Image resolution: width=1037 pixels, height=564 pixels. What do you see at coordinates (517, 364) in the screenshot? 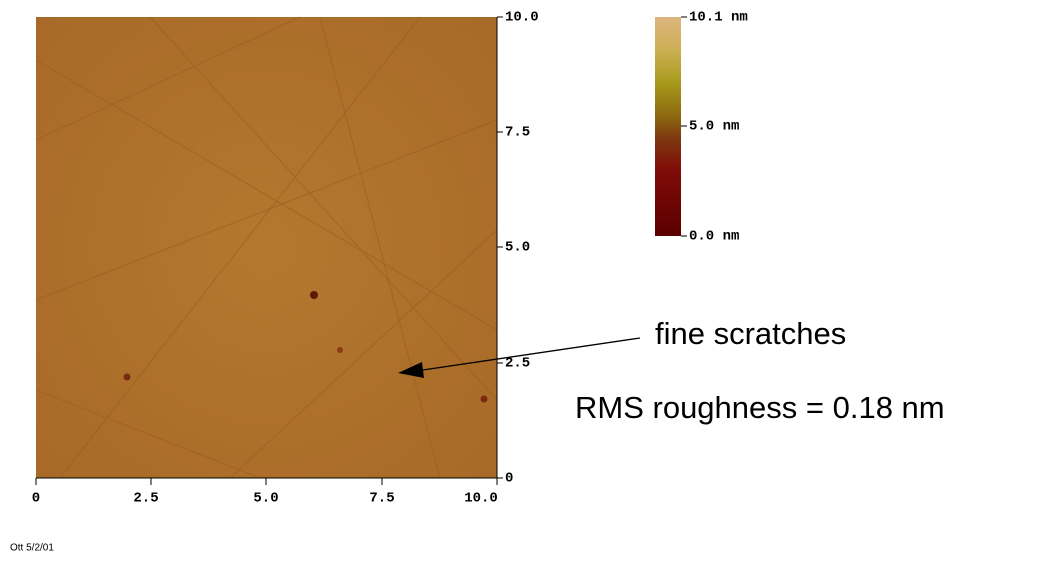
I see `y-tick-label: 2.5` at bounding box center [517, 364].